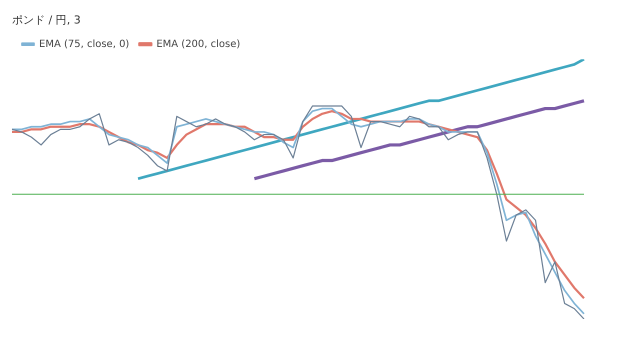 This screenshot has height=347, width=622. I want to click on chart-title: ポンド / 円, 3, so click(46, 19).